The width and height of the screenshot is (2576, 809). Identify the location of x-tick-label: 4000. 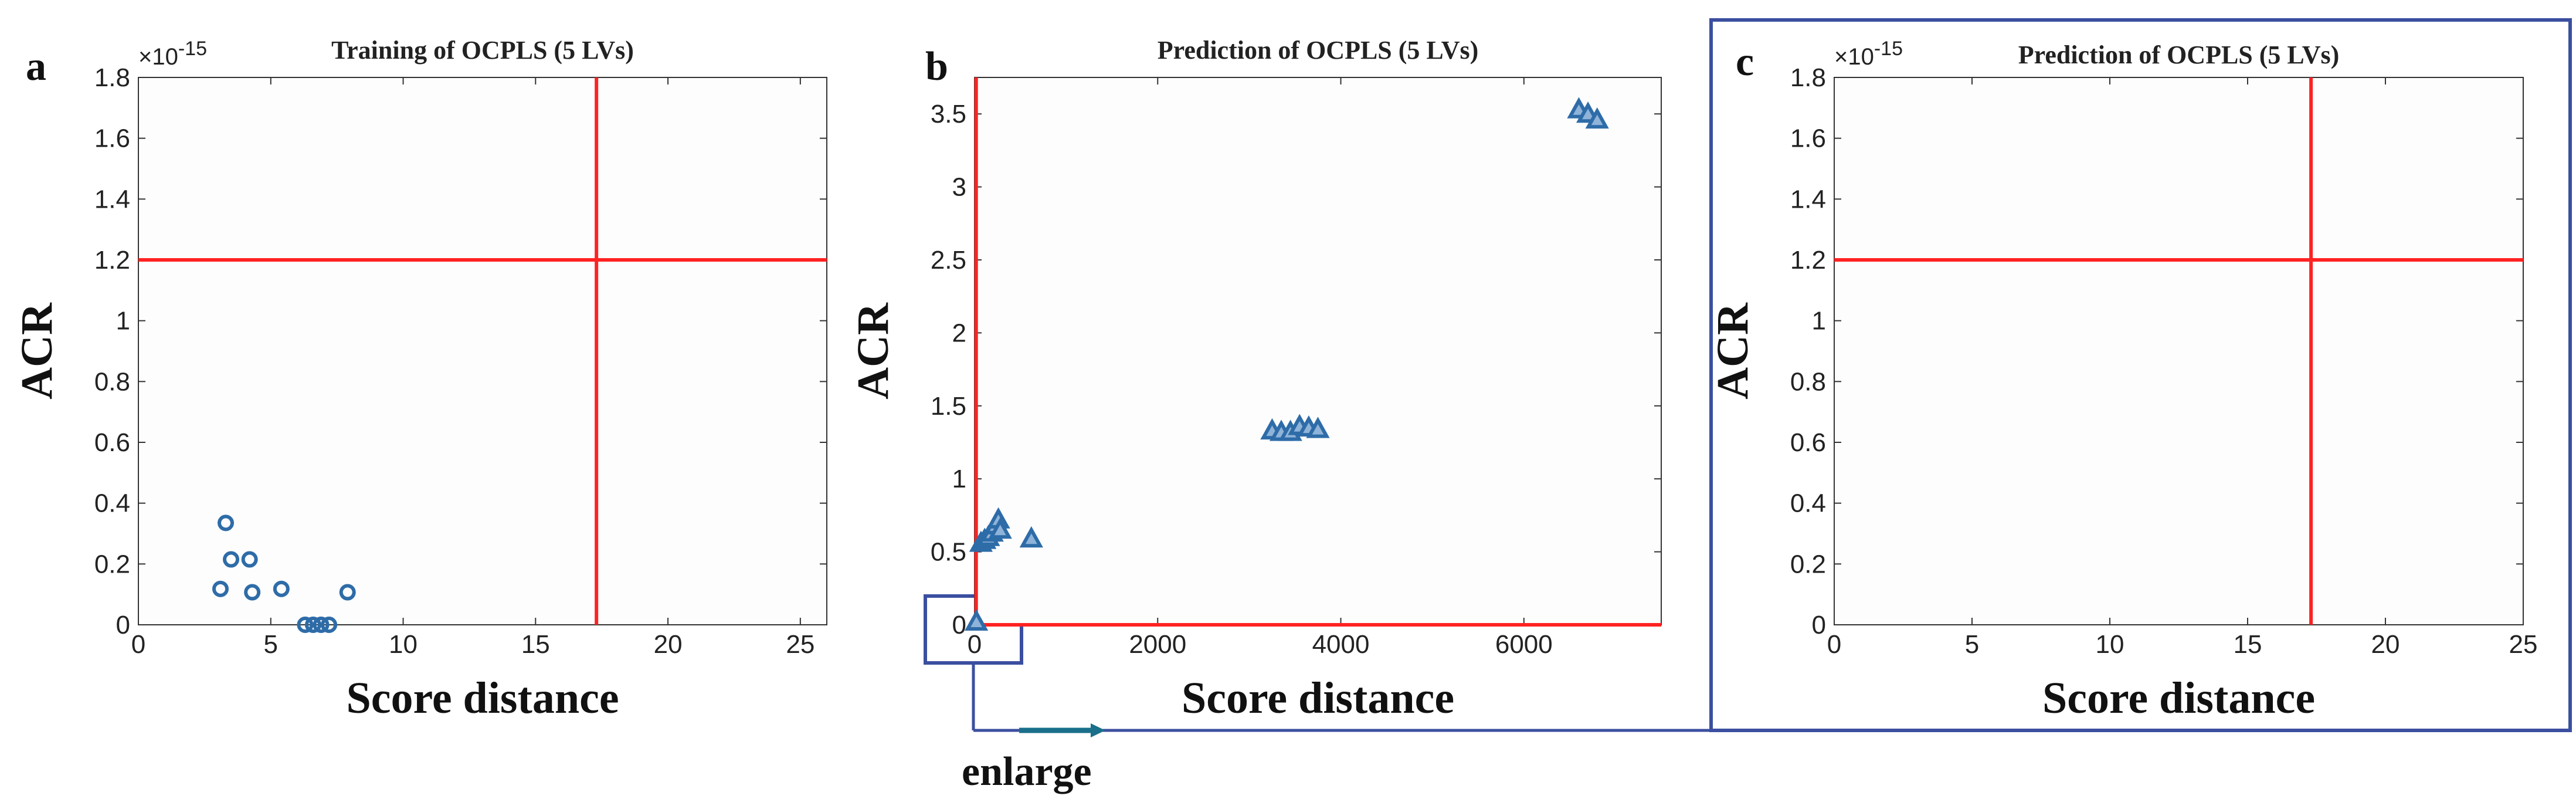
(1341, 644).